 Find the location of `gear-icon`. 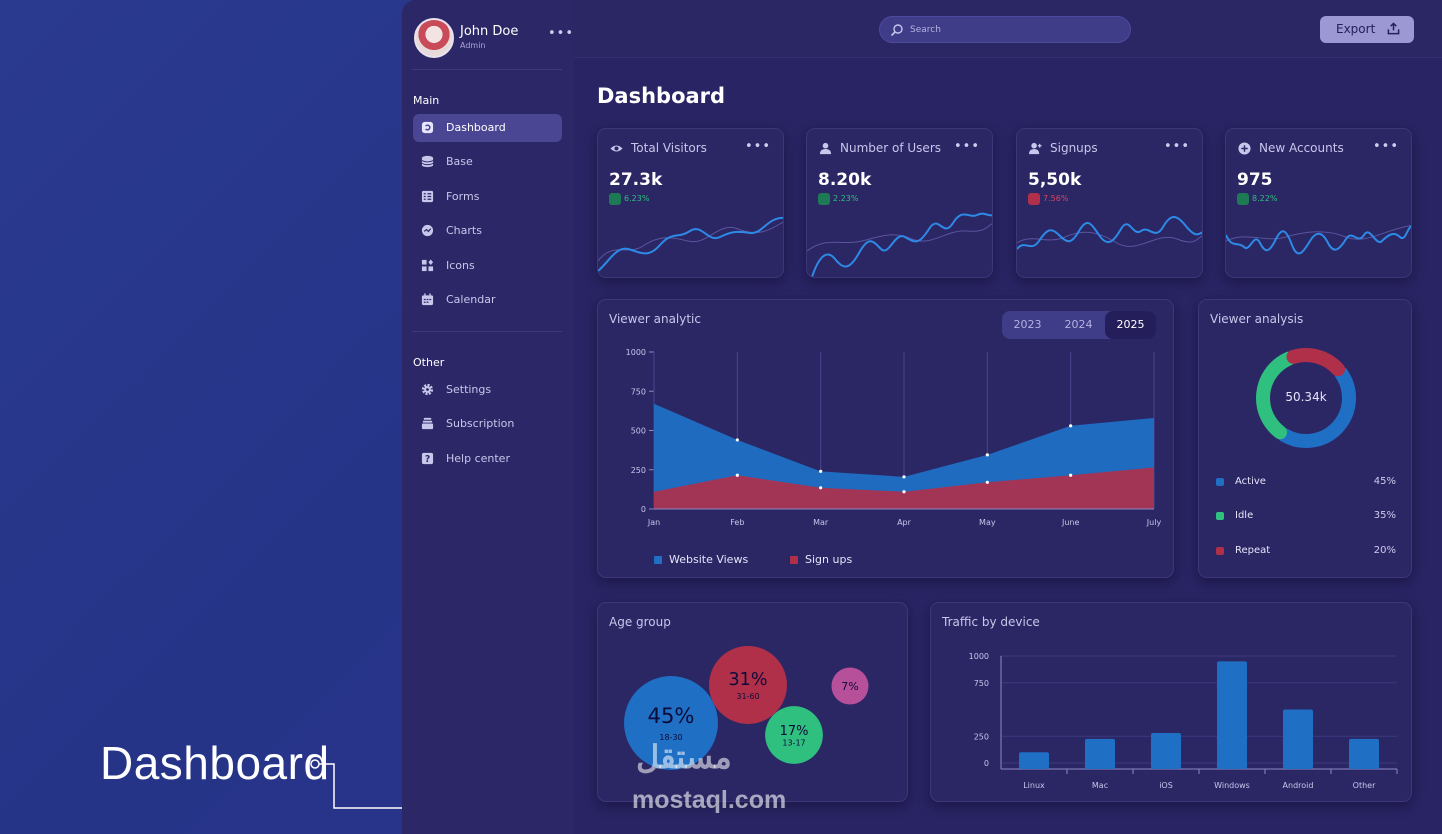

gear-icon is located at coordinates (427, 389).